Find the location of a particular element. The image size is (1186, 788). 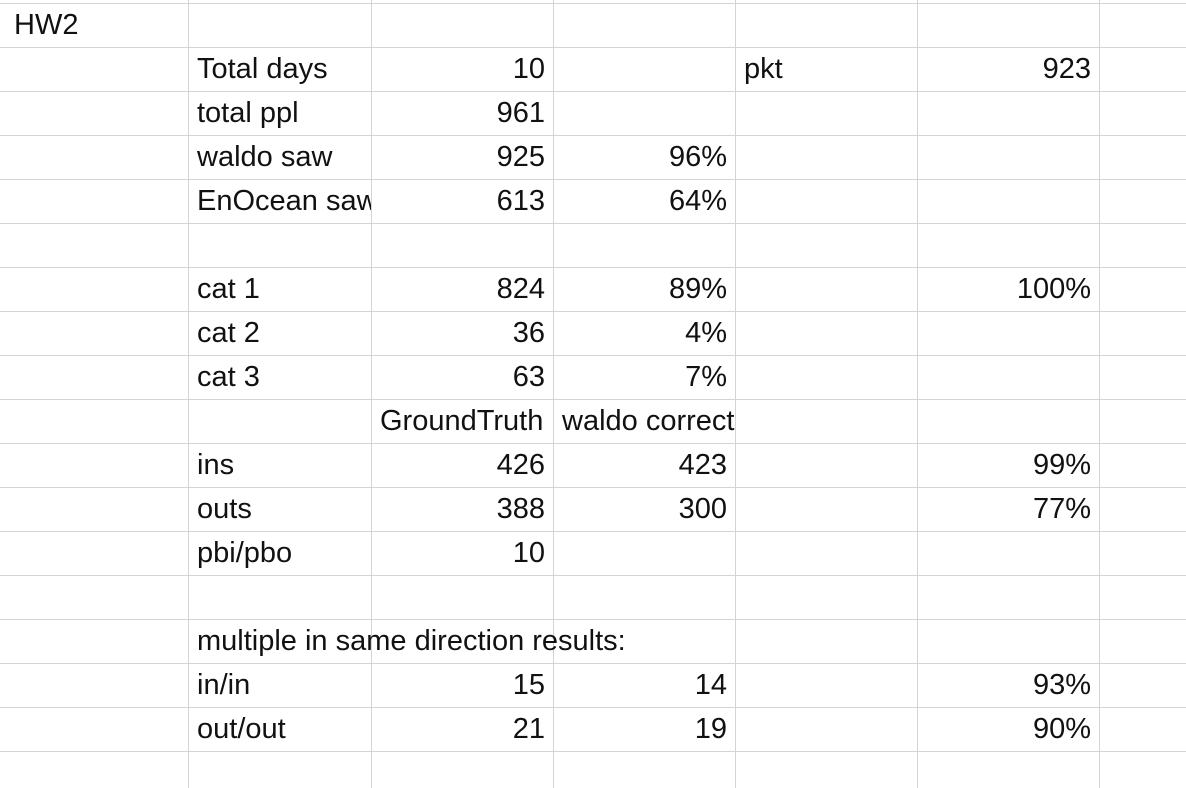

cell-header: waldo correct is located at coordinates (648, 421).